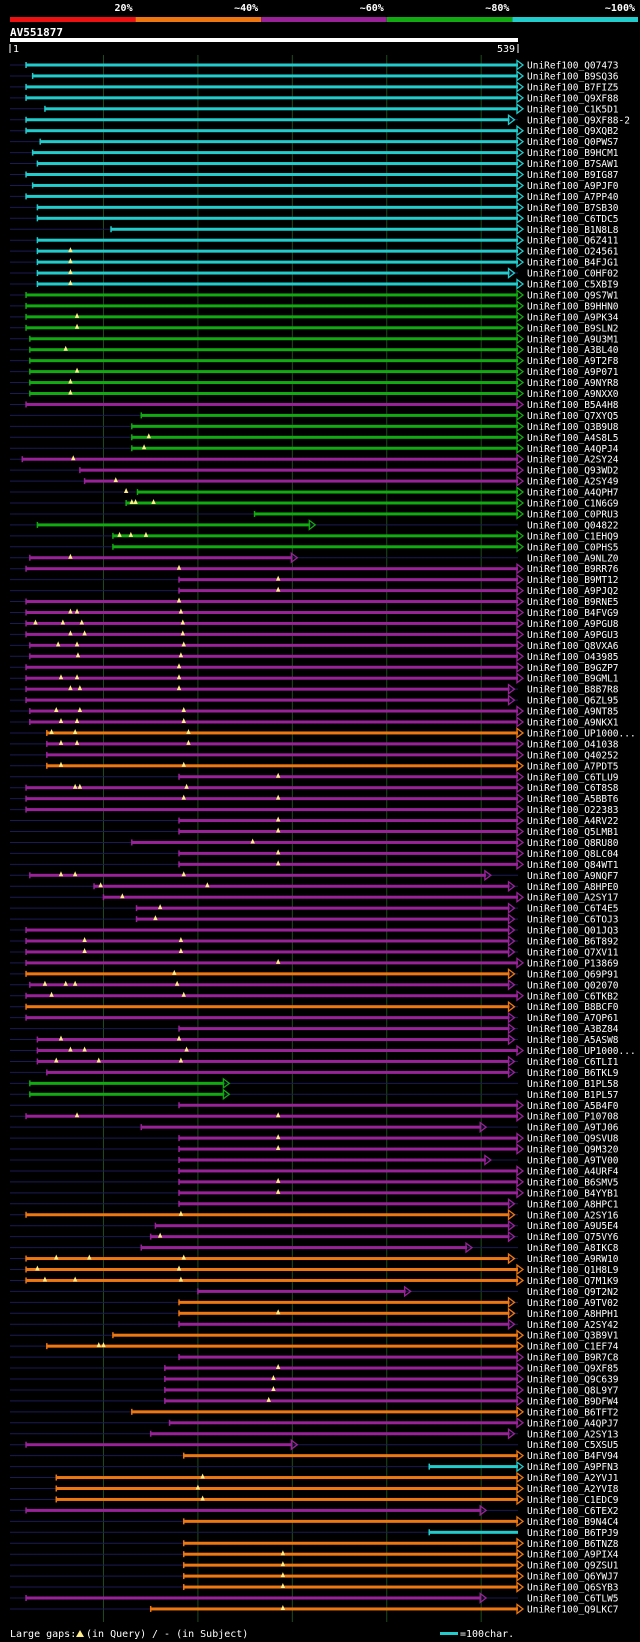 Image resolution: width=640 pixels, height=1642 pixels. I want to click on hit-label: UniRef100_C1EHQ9, so click(573, 536).